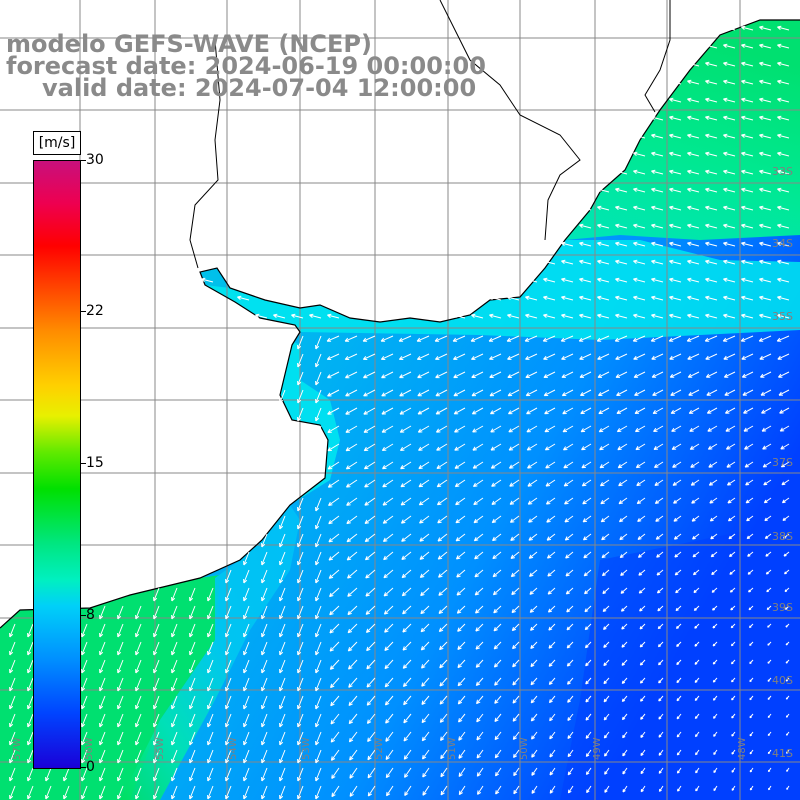  Describe the element at coordinates (90, 615) in the screenshot. I see `colorbar-label-8: 8` at that location.